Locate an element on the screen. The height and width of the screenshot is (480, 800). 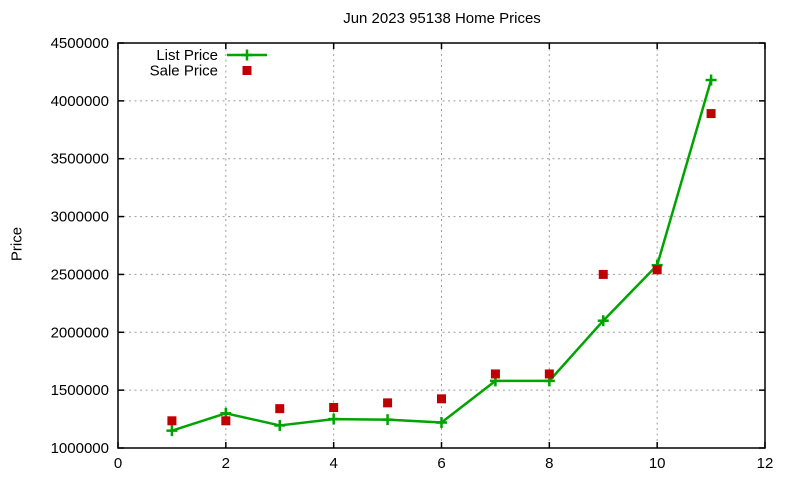
y-tick-label: 4000000 is located at coordinates (80, 101).